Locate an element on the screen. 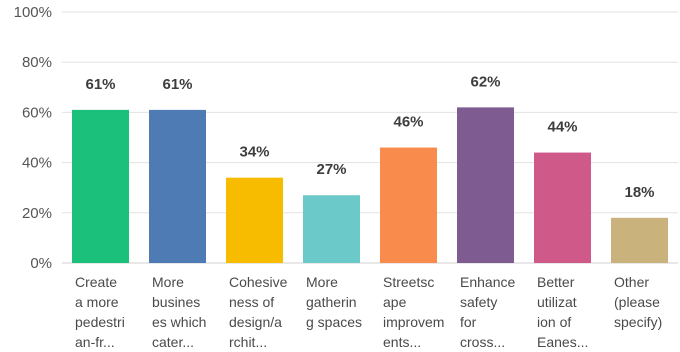 This screenshot has height=352, width=680. x-tick-label: More gatherin g spaces is located at coordinates (334, 302).